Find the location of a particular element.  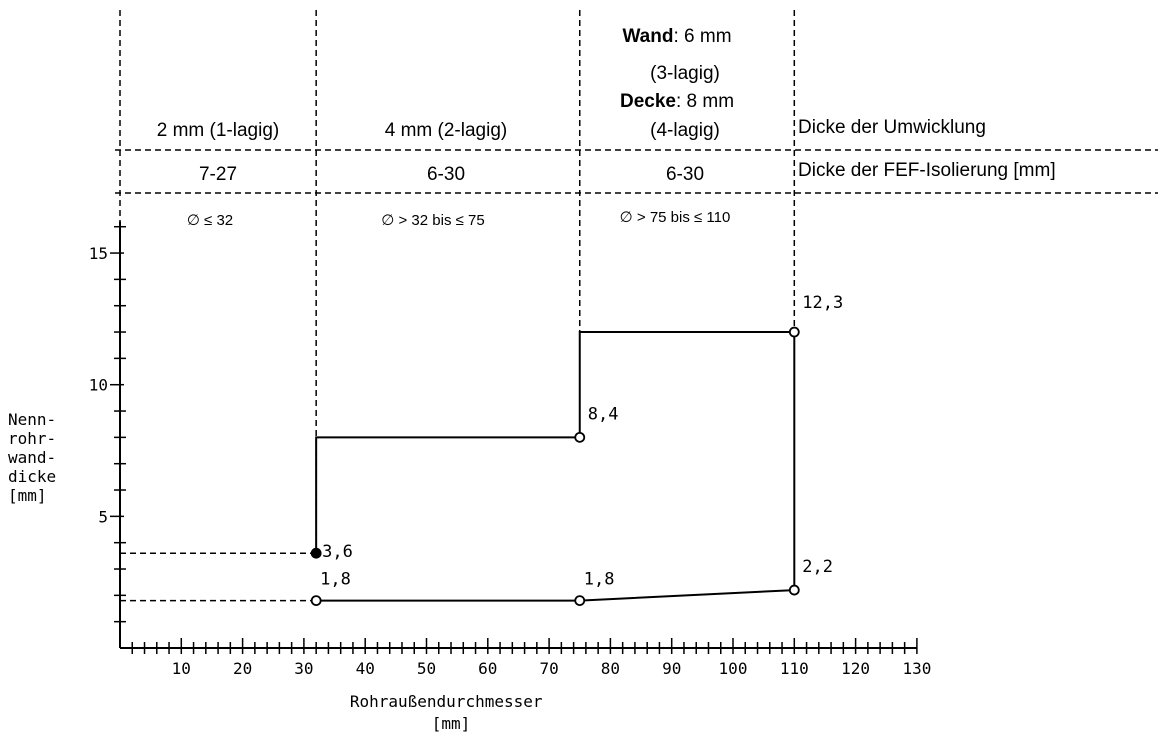

zone2-wrap-label: 4 mm (2-lagig) is located at coordinates (446, 130).